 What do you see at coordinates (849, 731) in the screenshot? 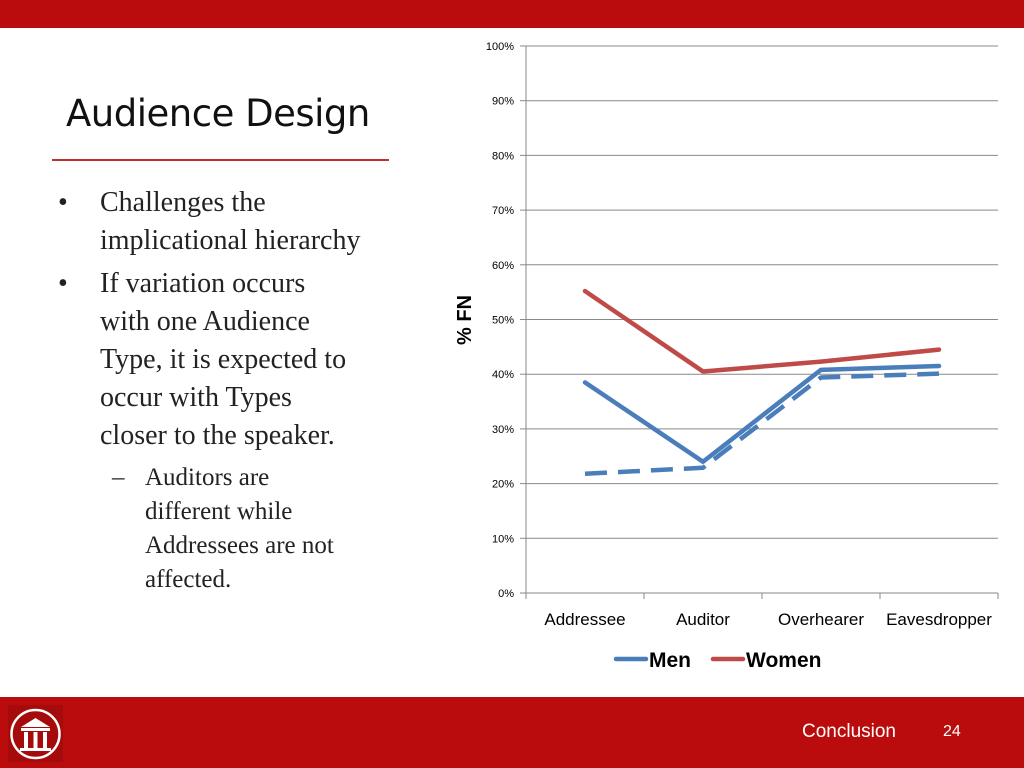
I see `footer-section-label: Conclusion` at bounding box center [849, 731].